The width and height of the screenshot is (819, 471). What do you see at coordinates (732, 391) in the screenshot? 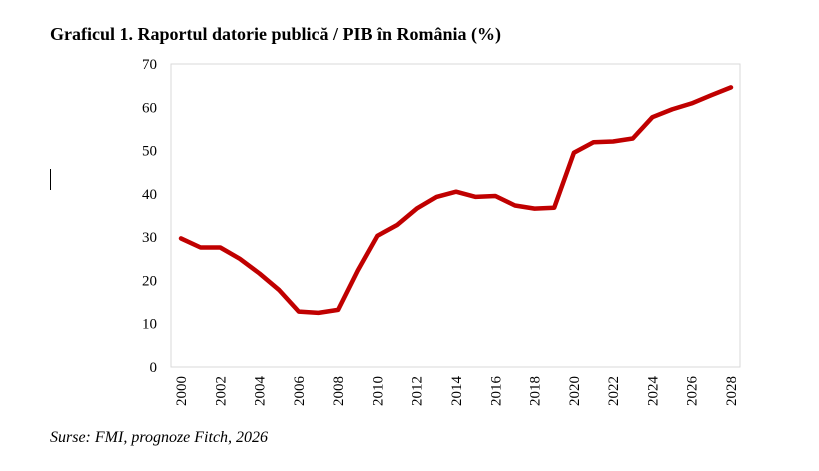
I see `x-tick-label: 2028` at bounding box center [732, 391].